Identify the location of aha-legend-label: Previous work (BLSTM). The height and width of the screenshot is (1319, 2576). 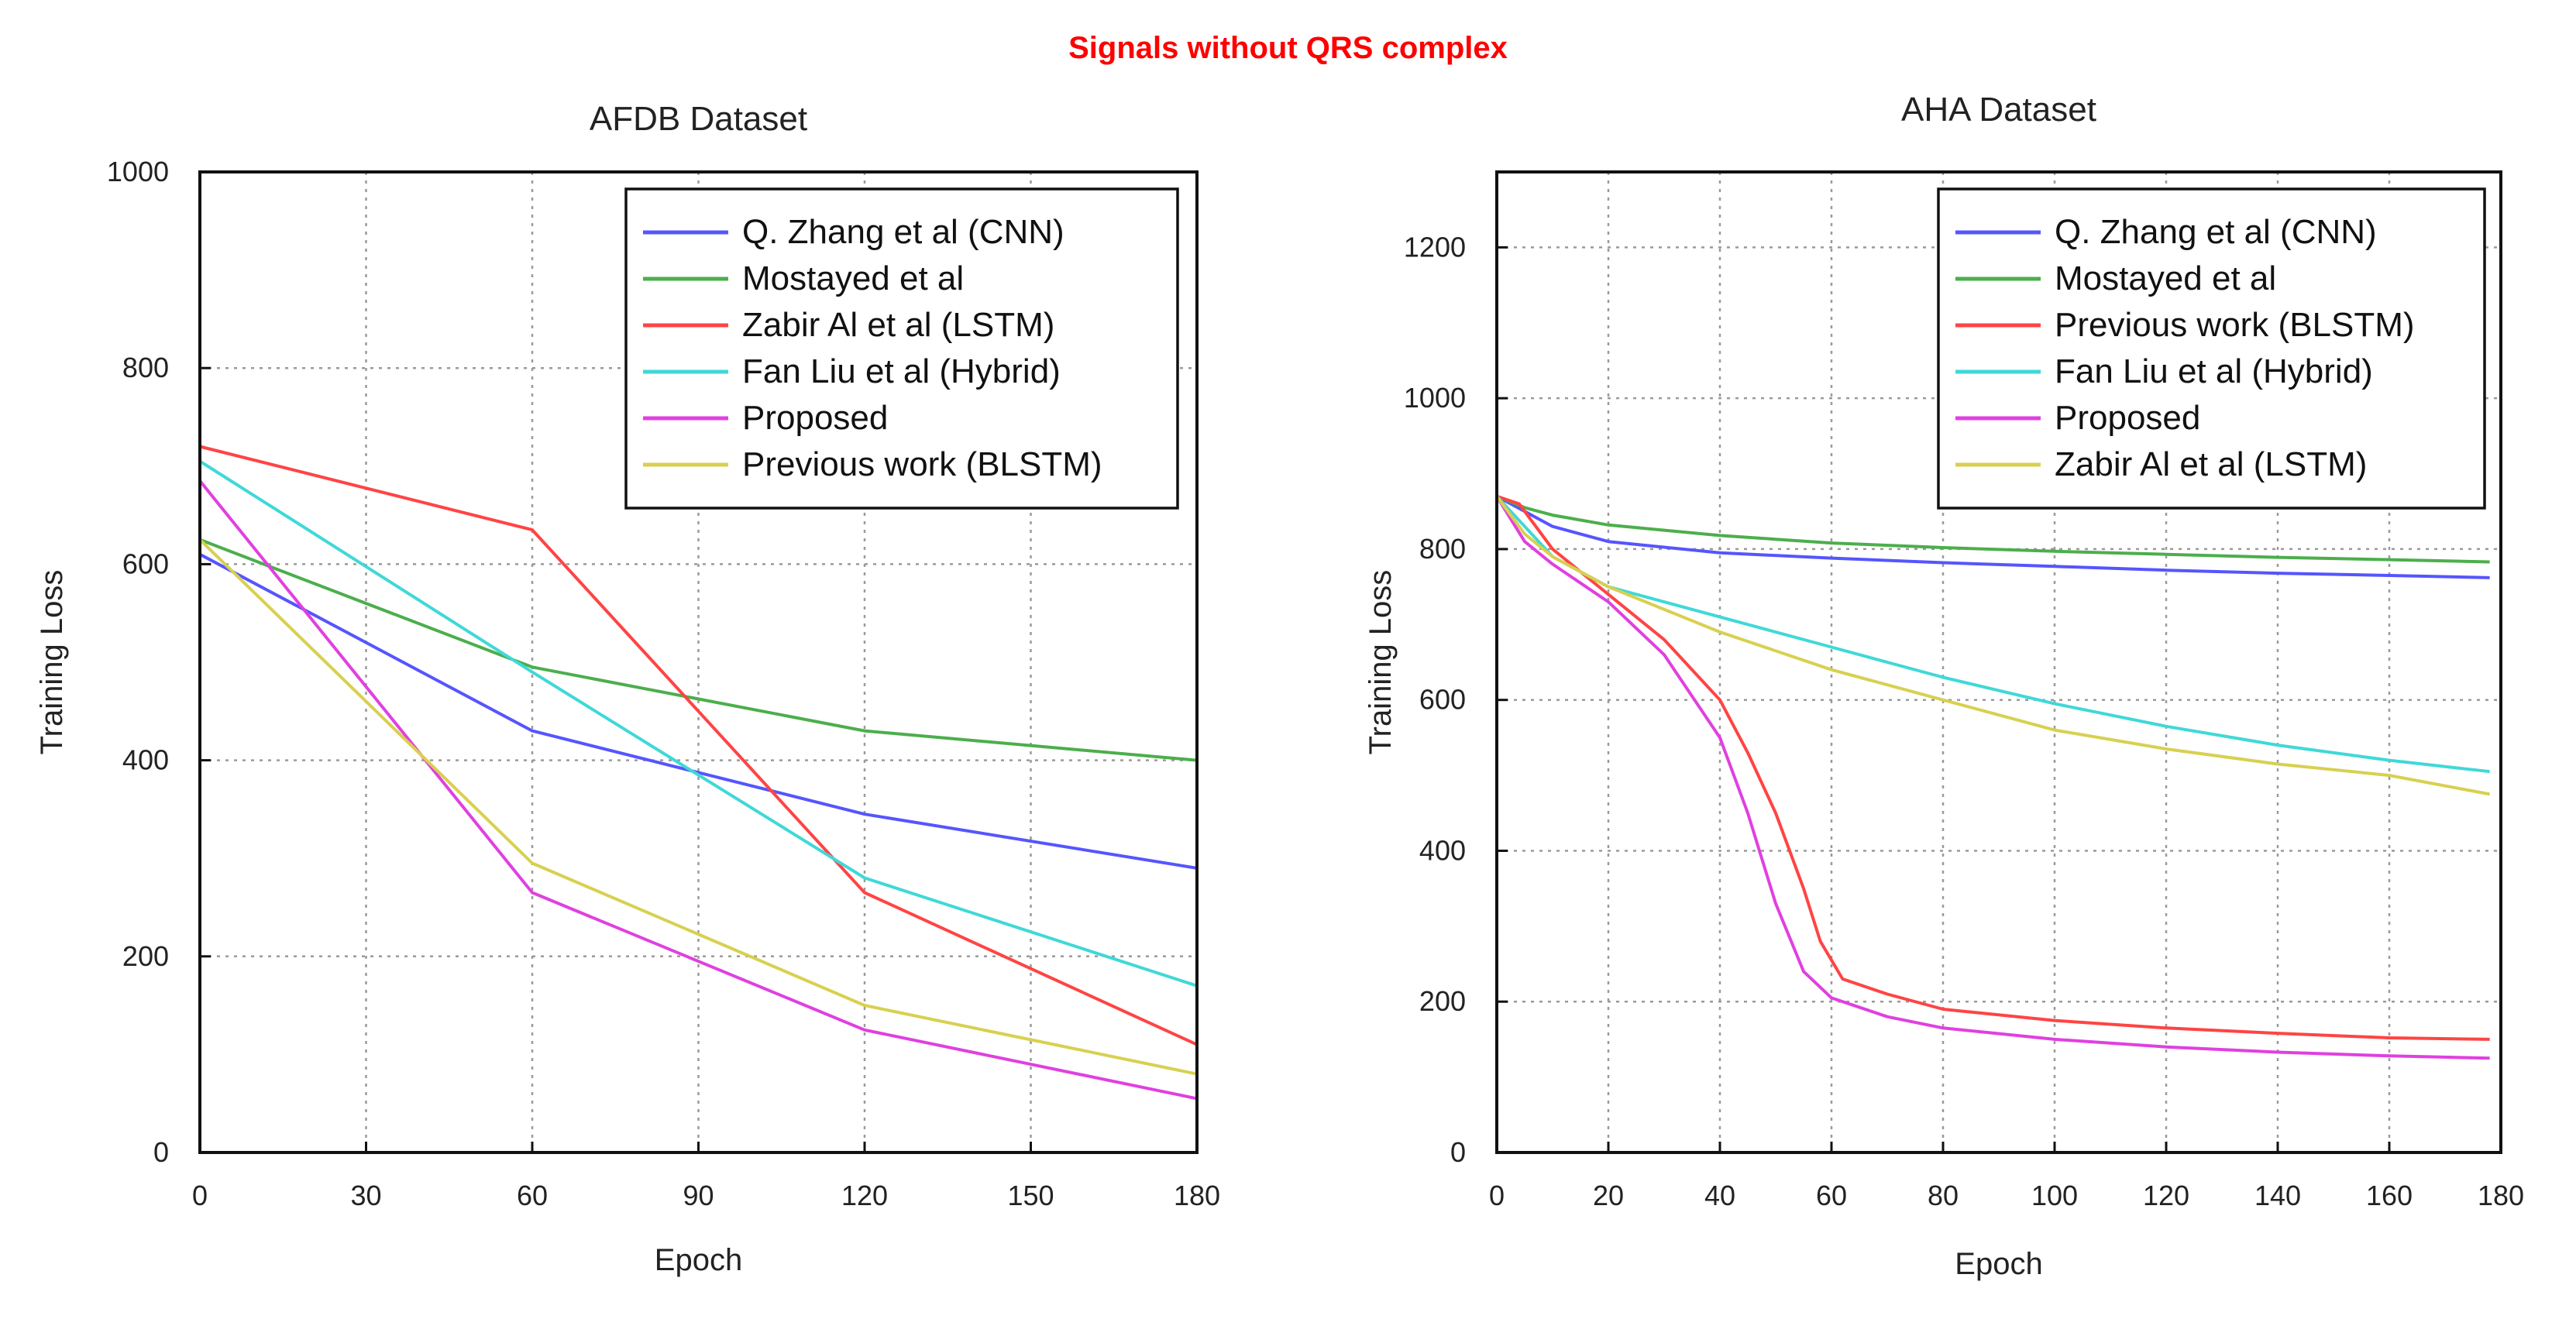
(2235, 325).